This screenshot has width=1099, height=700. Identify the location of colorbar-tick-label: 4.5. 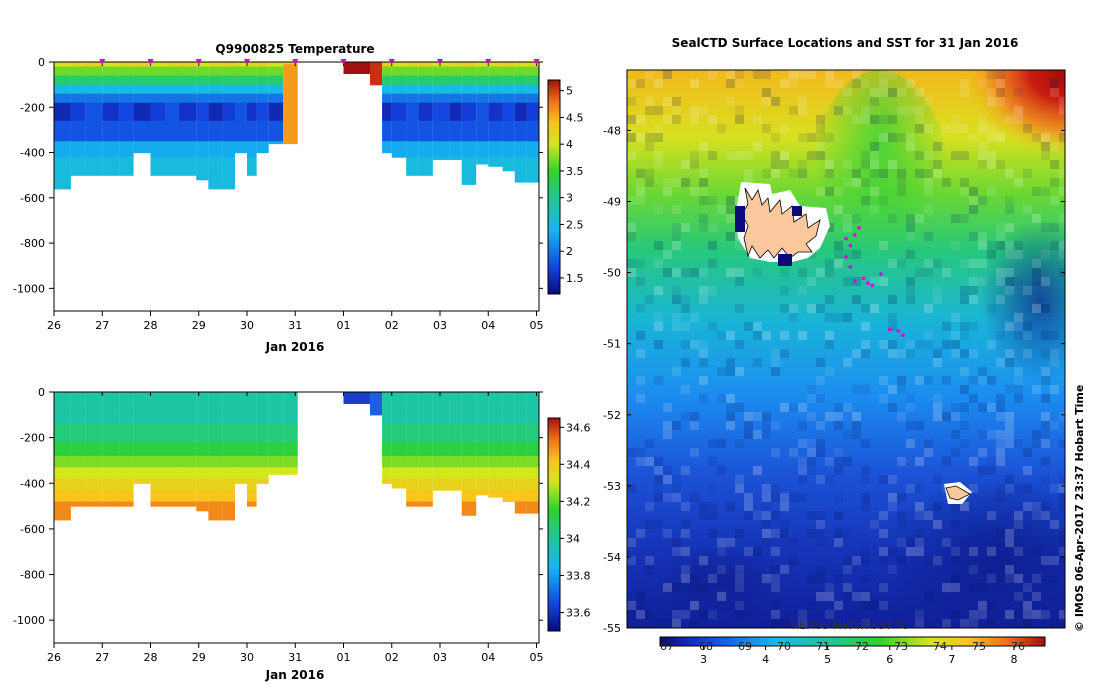
(575, 117).